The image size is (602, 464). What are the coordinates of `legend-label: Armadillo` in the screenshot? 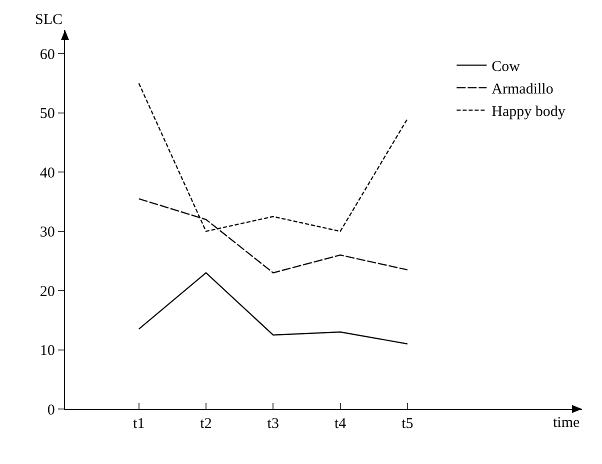 It's located at (523, 90).